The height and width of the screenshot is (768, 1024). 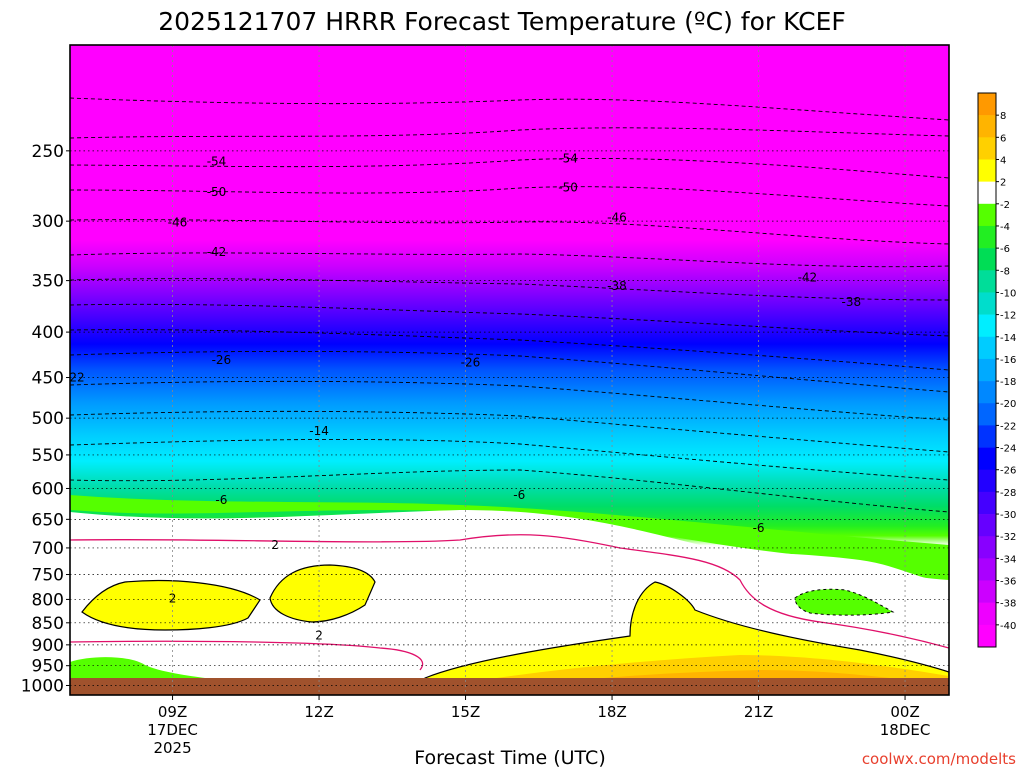 What do you see at coordinates (1008, 626) in the screenshot?
I see `colorbar-label: -40` at bounding box center [1008, 626].